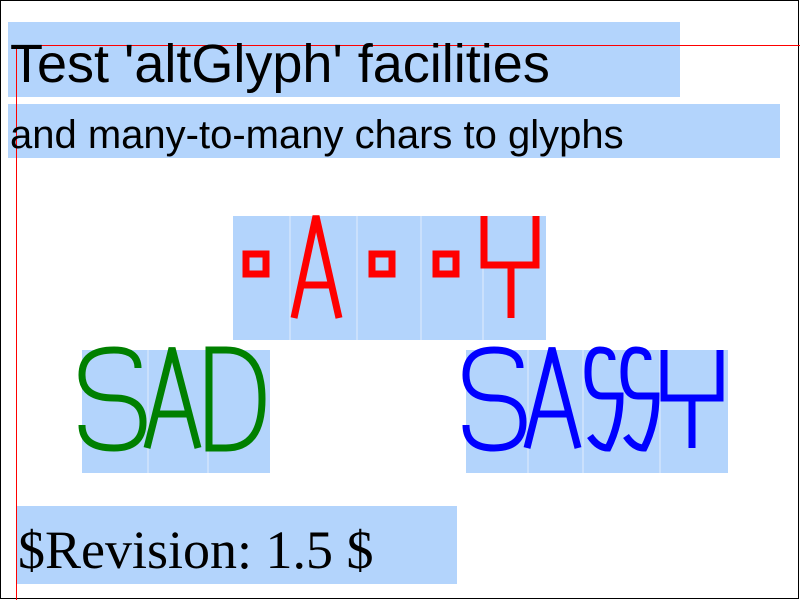 This screenshot has width=800, height=600. I want to click on glyph-d, so click(235, 399).